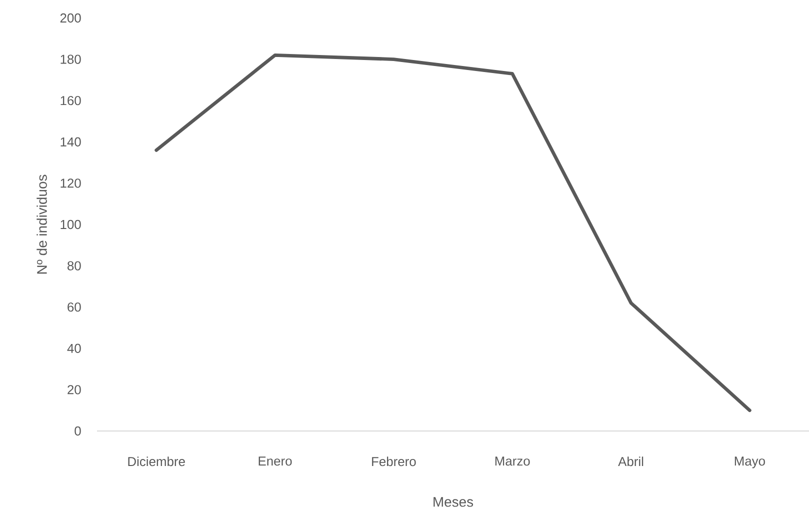 This screenshot has width=809, height=510. I want to click on y-tick-label: 140, so click(70, 141).